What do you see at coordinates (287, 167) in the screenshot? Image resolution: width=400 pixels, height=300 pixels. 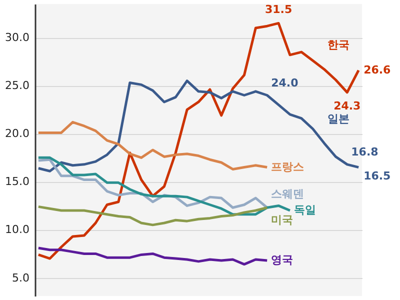 I see `series-label: 프랑스` at bounding box center [287, 167].